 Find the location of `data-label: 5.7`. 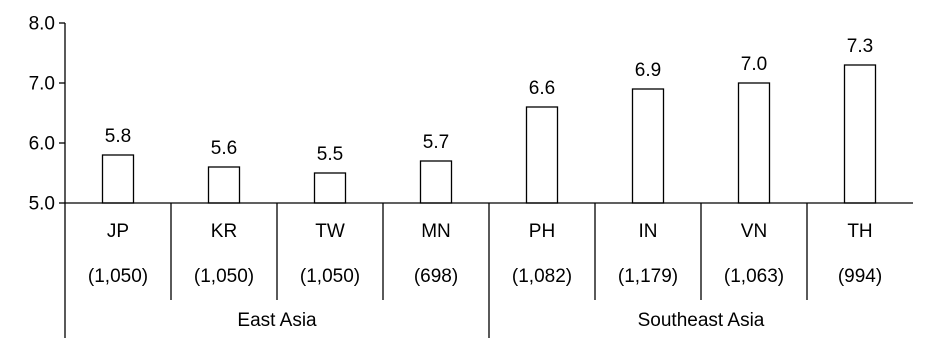

data-label: 5.7 is located at coordinates (436, 142).